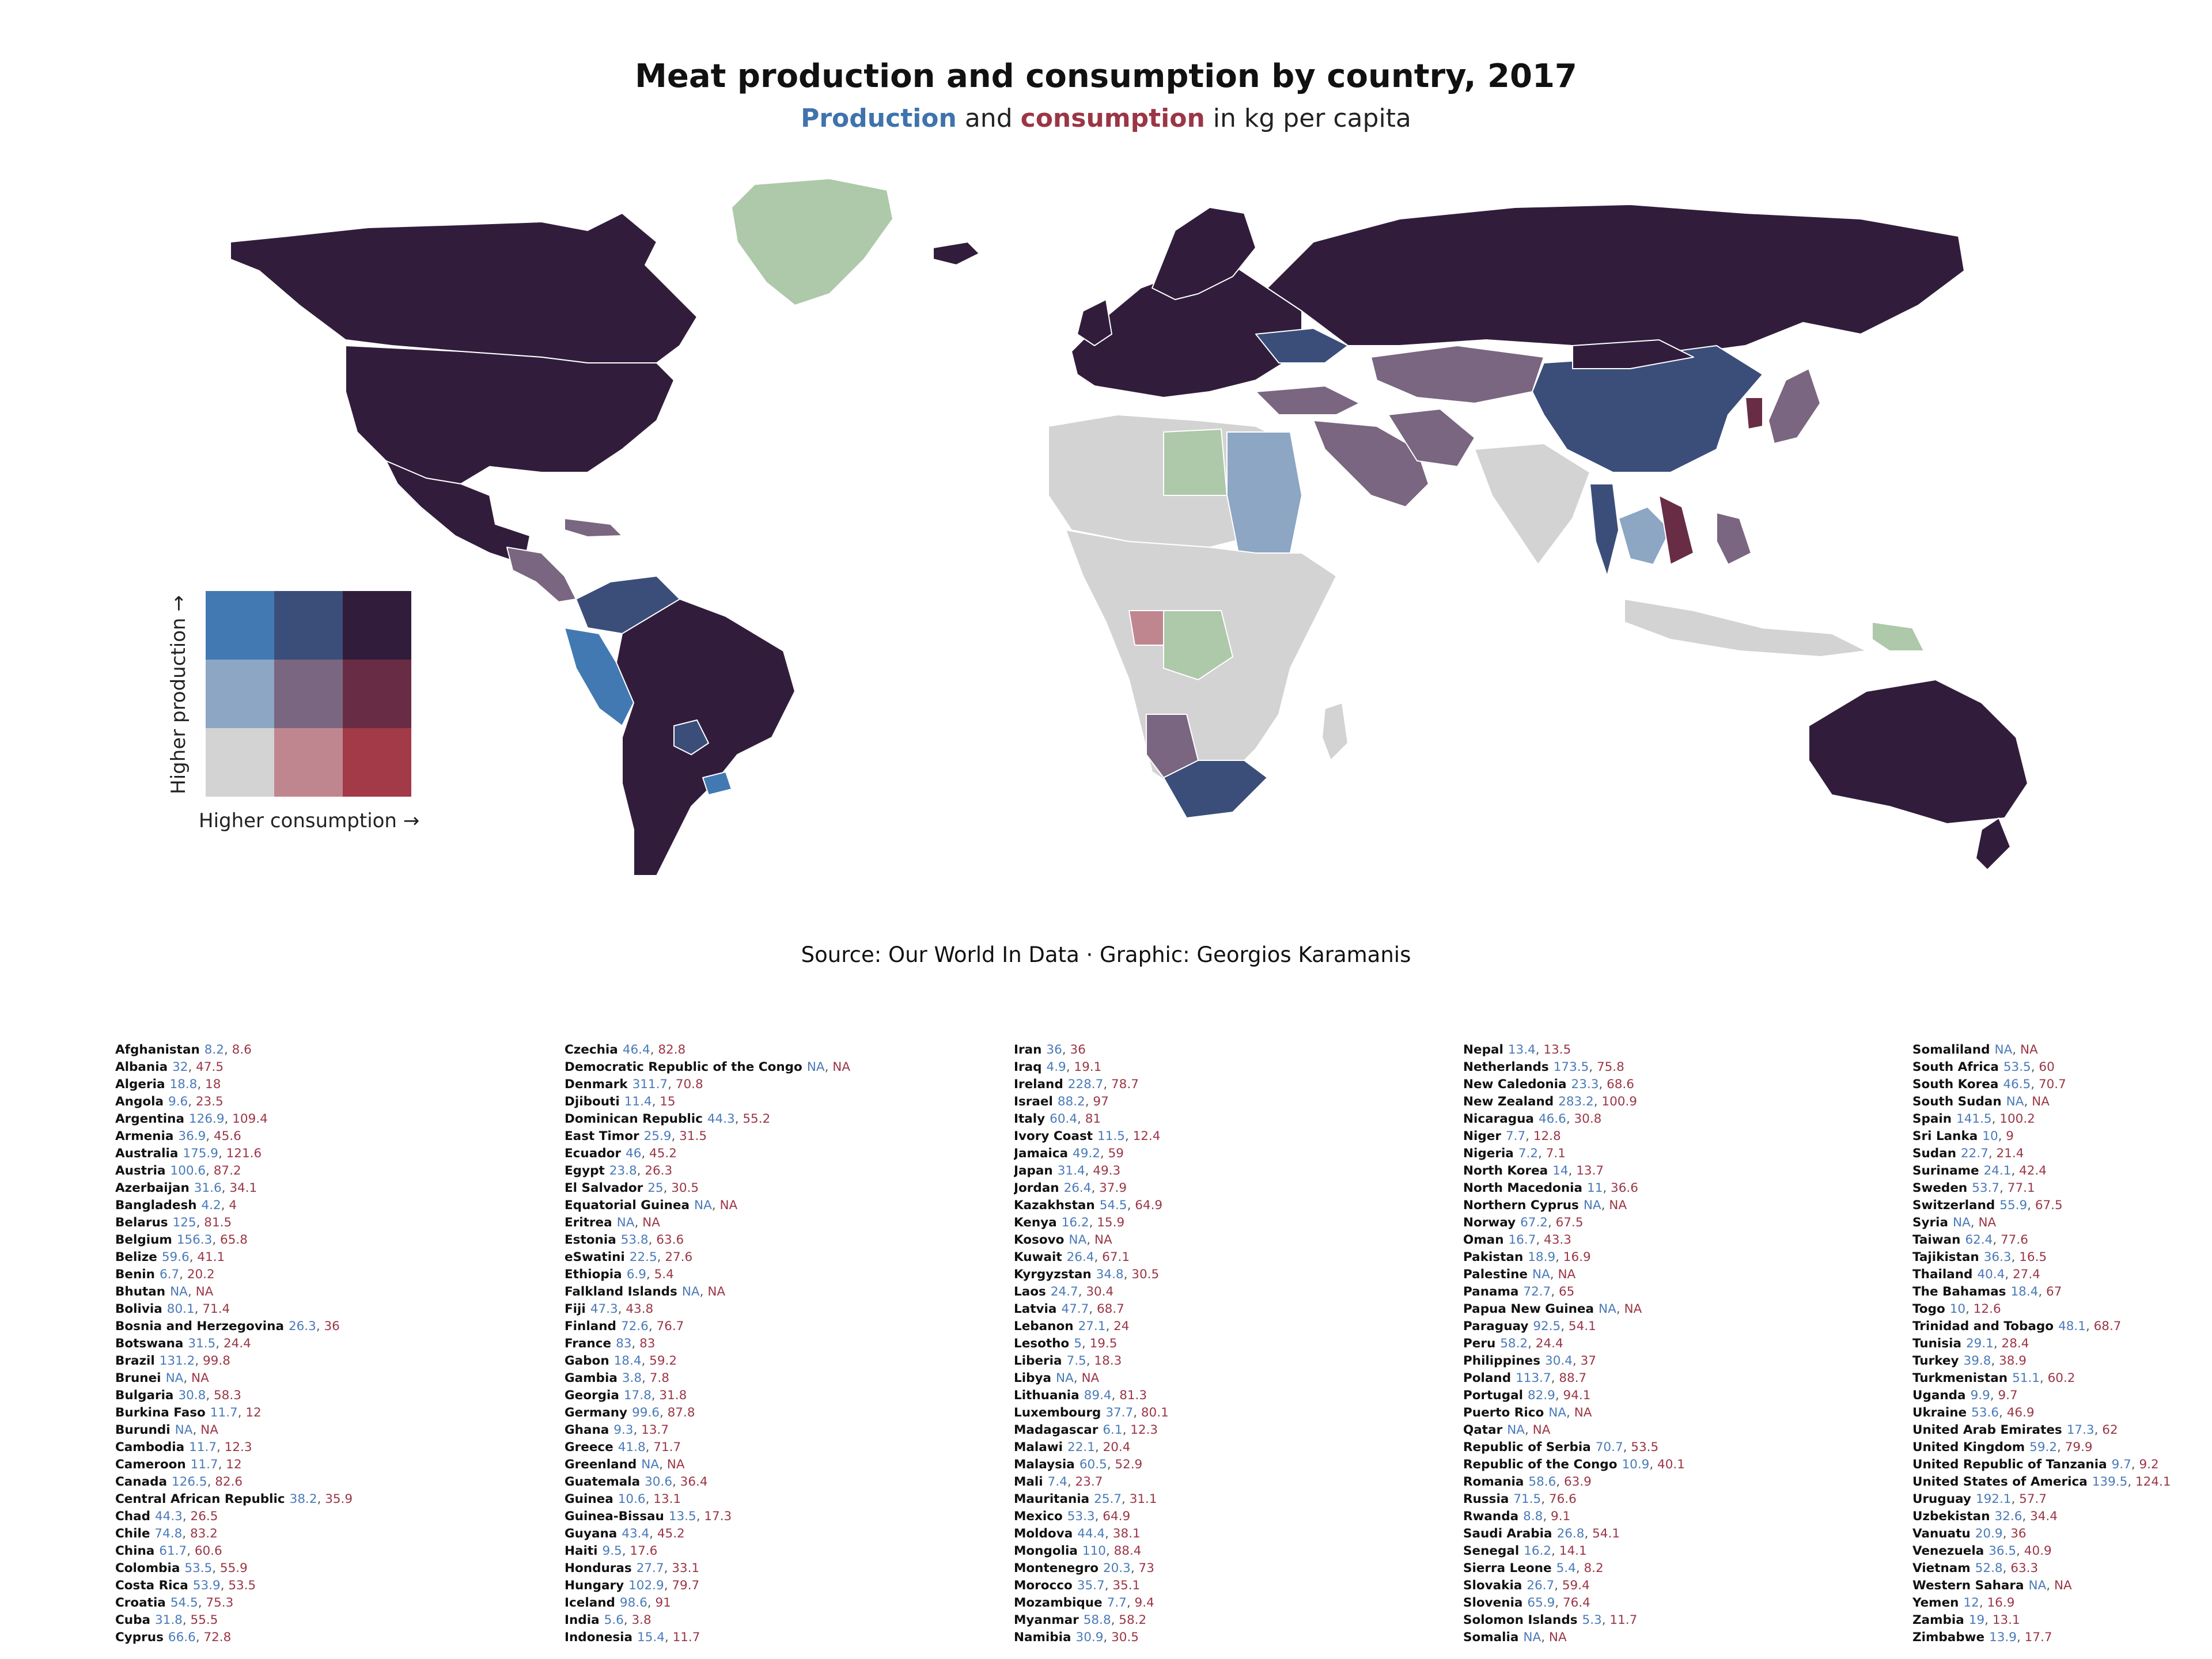 Image resolution: width=2212 pixels, height=1659 pixels. Describe the element at coordinates (340, 1637) in the screenshot. I see `country-row: Cyprus 66.6, 72.8` at that location.